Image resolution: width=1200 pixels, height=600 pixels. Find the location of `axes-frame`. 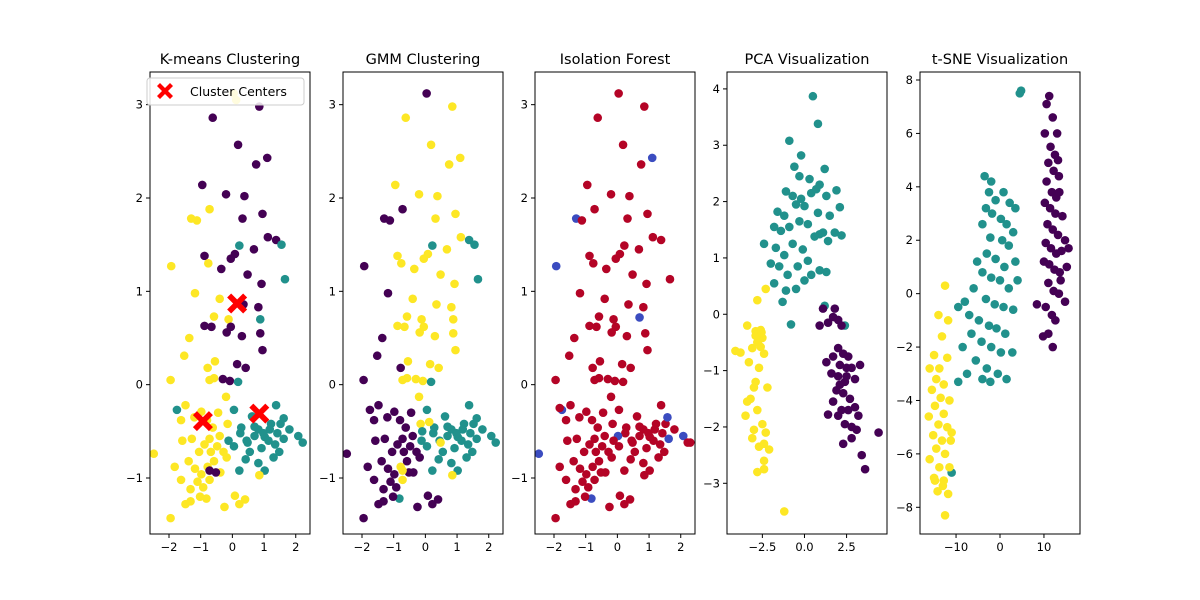

axes-frame is located at coordinates (615, 303).